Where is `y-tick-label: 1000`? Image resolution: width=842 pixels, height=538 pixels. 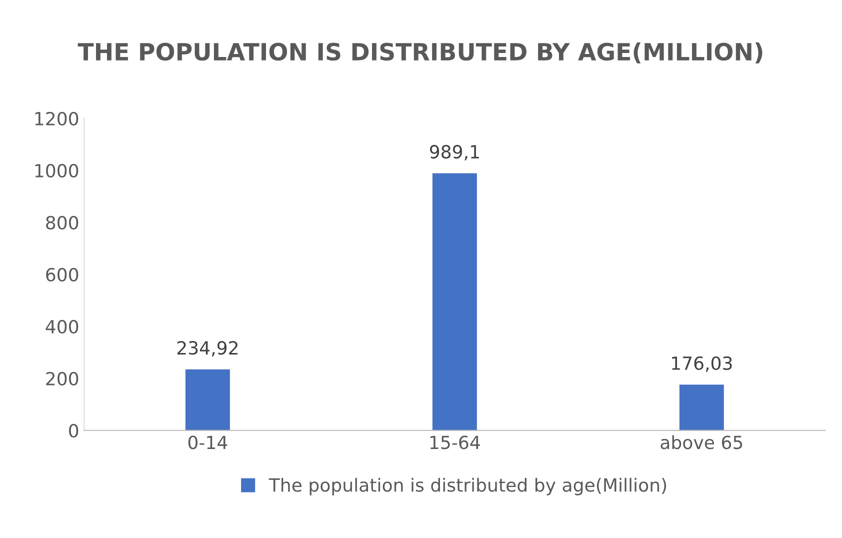
y-tick-label: 1000 is located at coordinates (56, 171).